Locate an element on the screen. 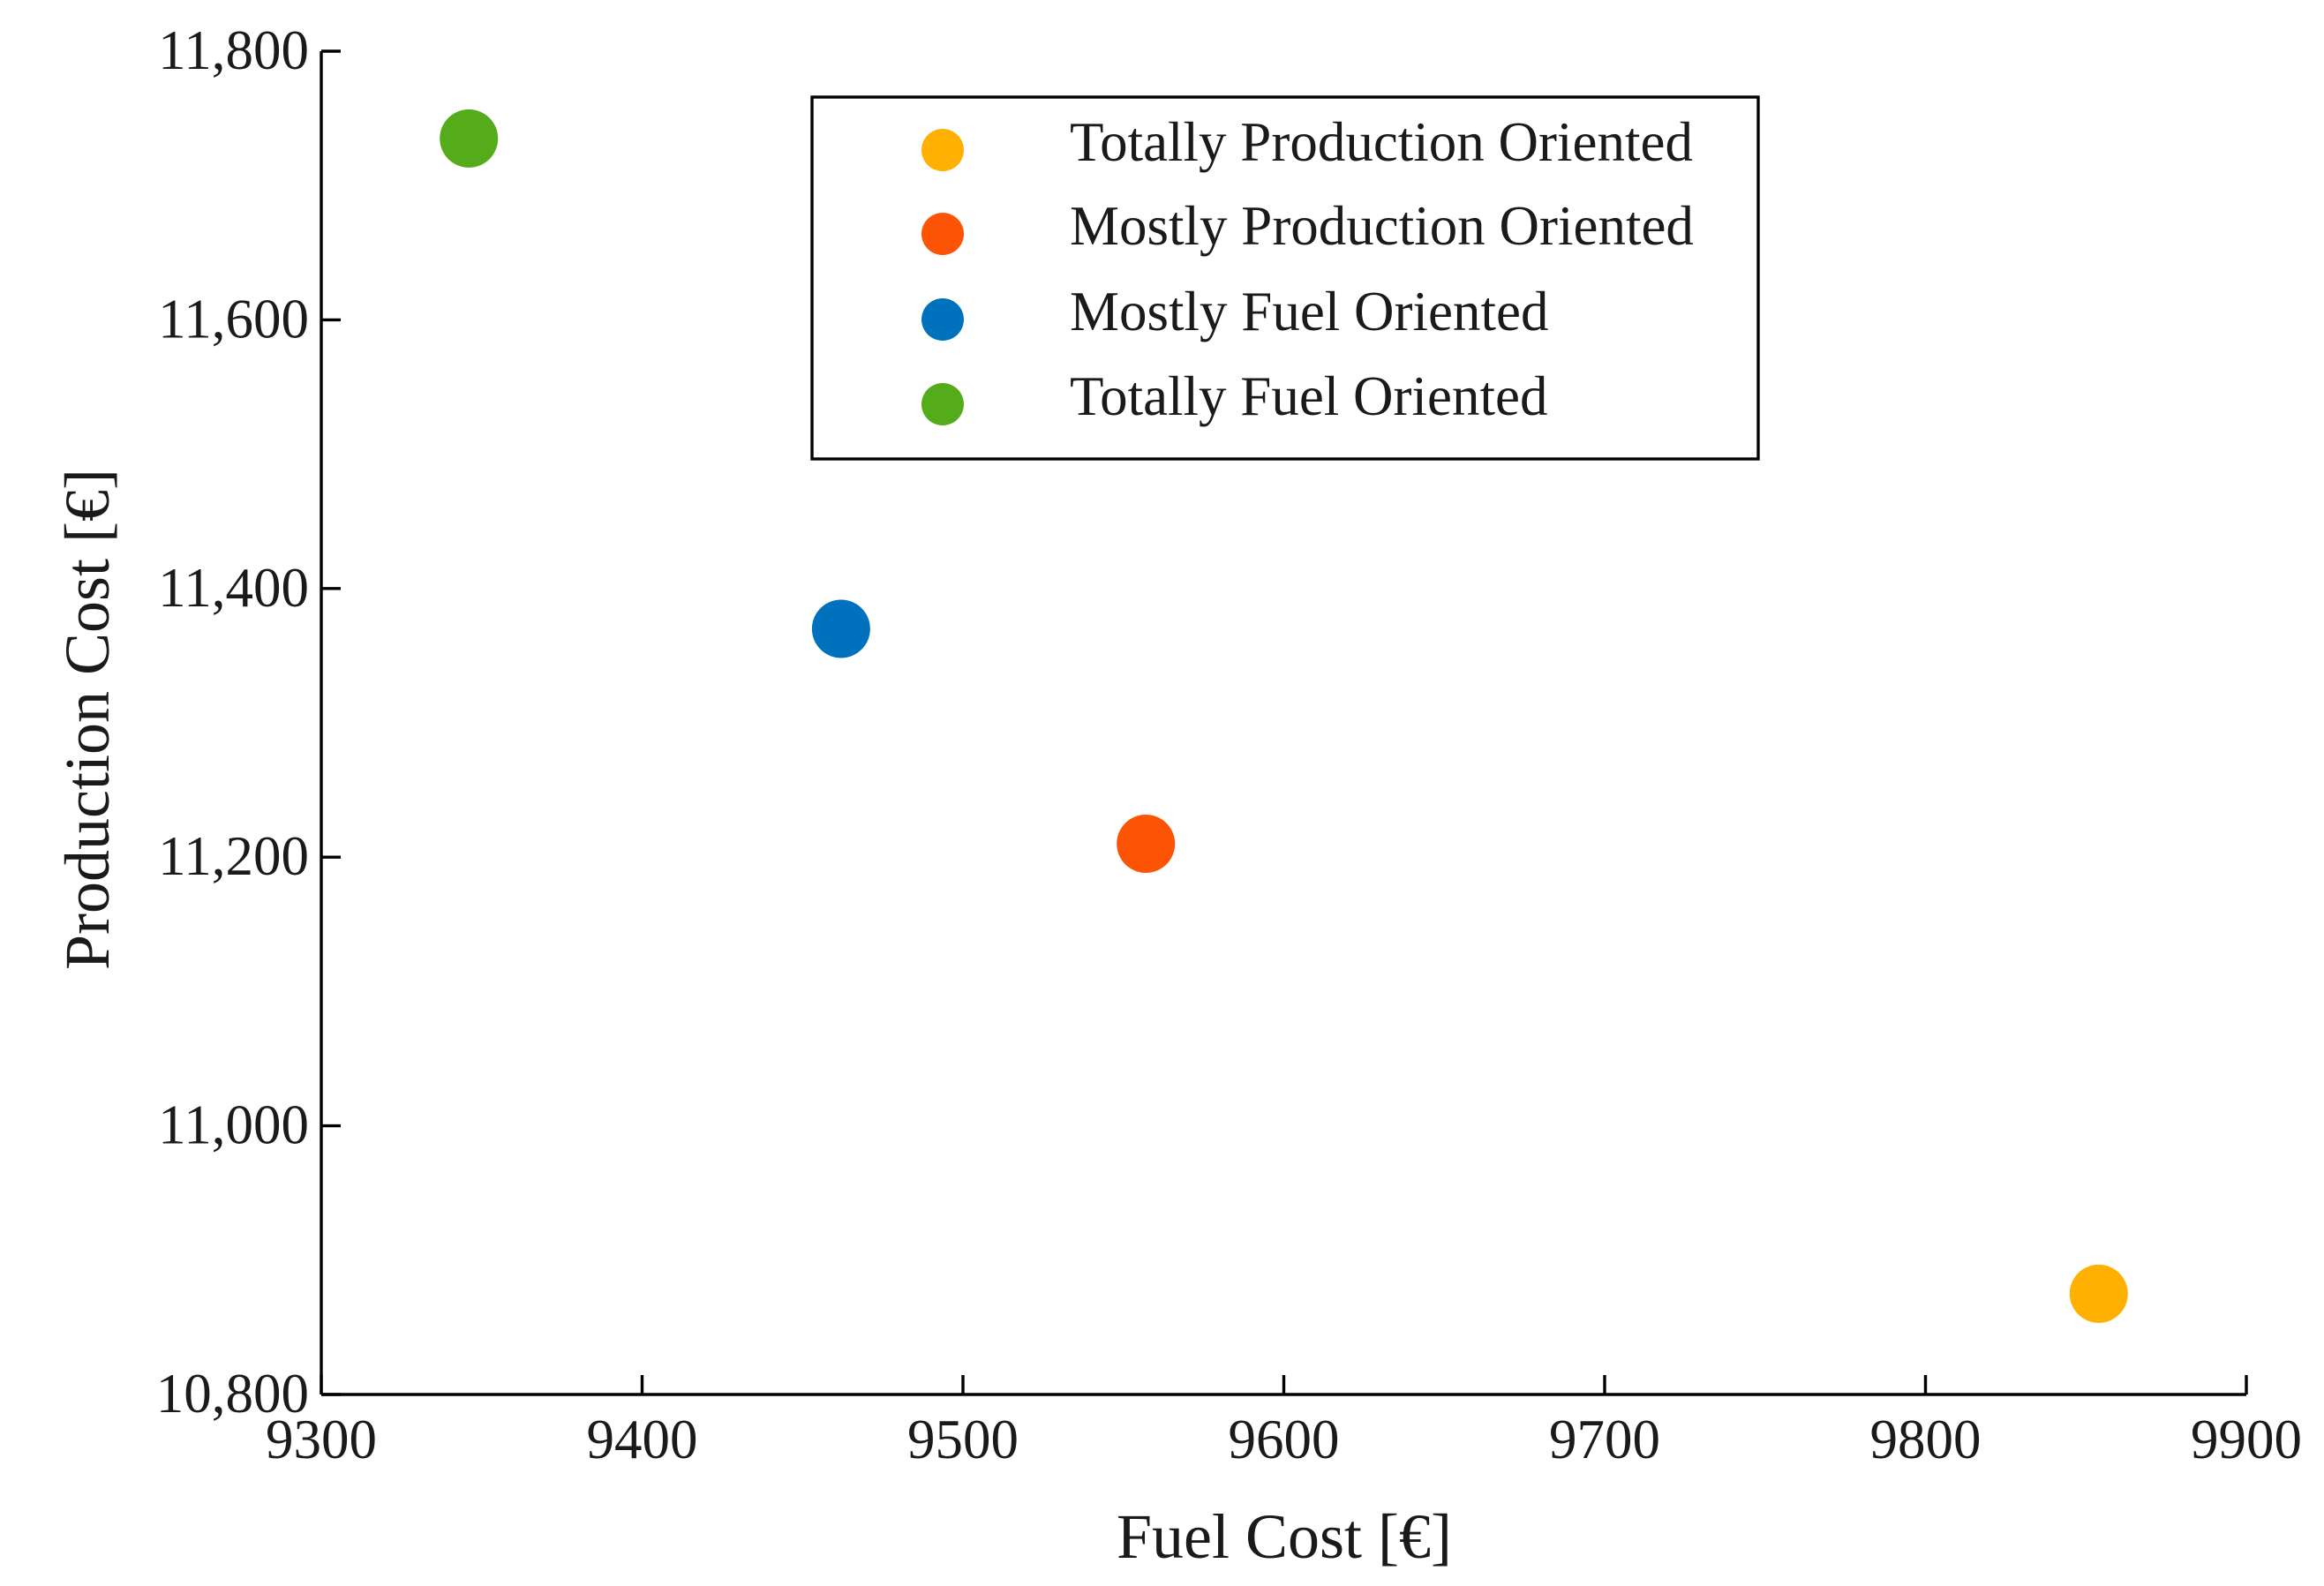  x-ticks: 9300 9400 9500 9600 9700 9800 9900 is located at coordinates (1284, 1422).